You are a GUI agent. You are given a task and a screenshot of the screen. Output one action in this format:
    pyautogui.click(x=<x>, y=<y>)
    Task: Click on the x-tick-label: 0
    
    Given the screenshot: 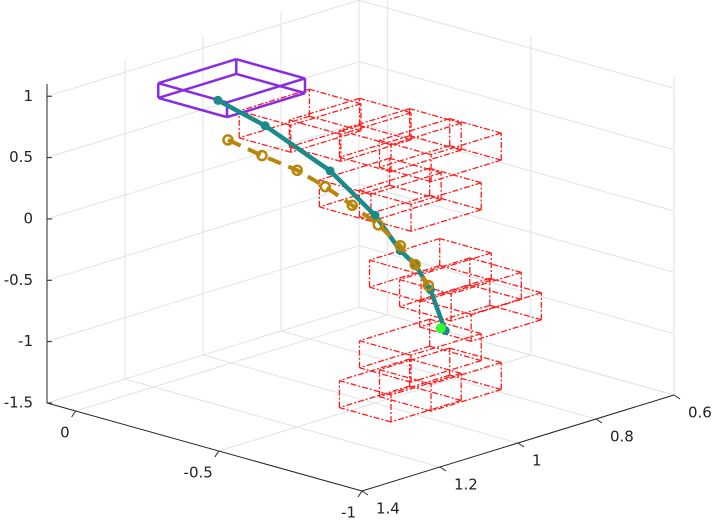 What is the action you would take?
    pyautogui.click(x=65, y=433)
    